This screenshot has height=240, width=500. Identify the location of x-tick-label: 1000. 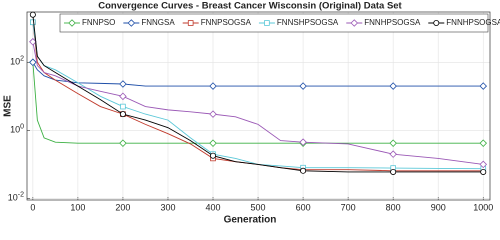
(483, 207).